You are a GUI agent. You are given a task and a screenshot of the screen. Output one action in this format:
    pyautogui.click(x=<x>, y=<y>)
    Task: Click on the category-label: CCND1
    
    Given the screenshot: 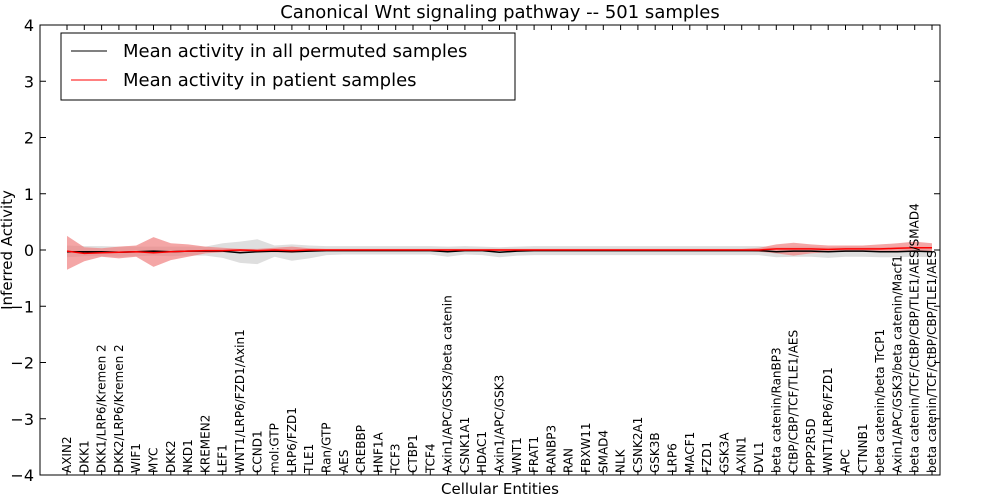 What is the action you would take?
    pyautogui.click(x=257, y=451)
    